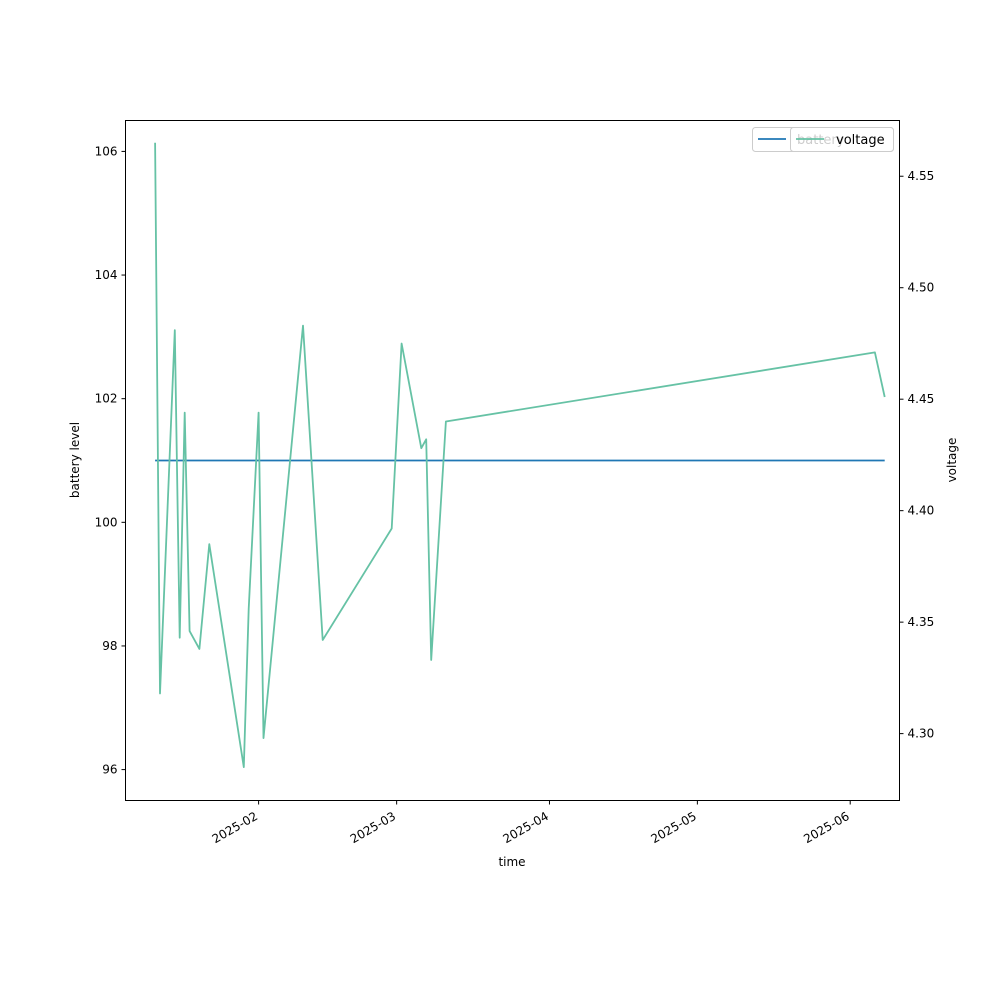 The height and width of the screenshot is (1000, 1000). I want to click on legend-voltage-label: voltage, so click(860, 140).